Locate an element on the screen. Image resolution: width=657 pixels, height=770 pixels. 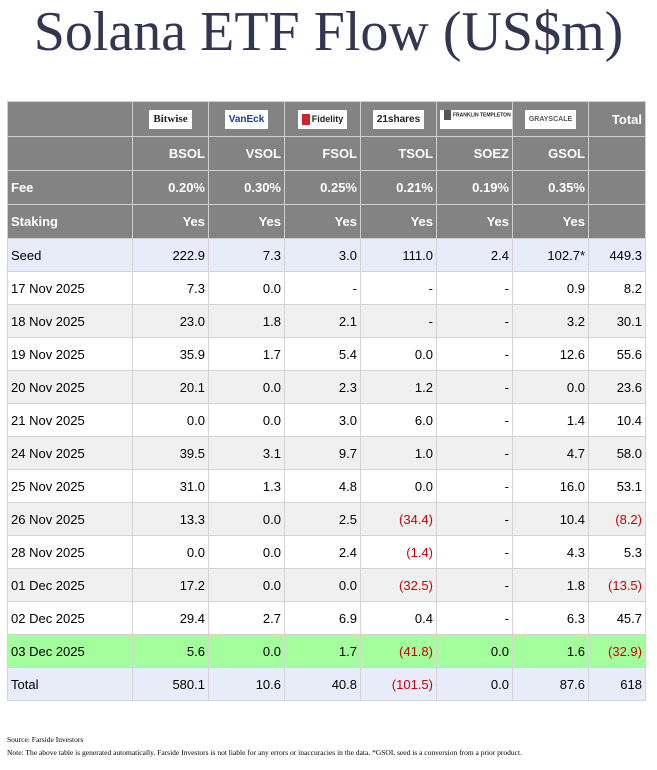
table-row: 01 Dec 2025 17.2 0.0 0.0 (32.5) -1.8 (13.5) is located at coordinates (326, 585).